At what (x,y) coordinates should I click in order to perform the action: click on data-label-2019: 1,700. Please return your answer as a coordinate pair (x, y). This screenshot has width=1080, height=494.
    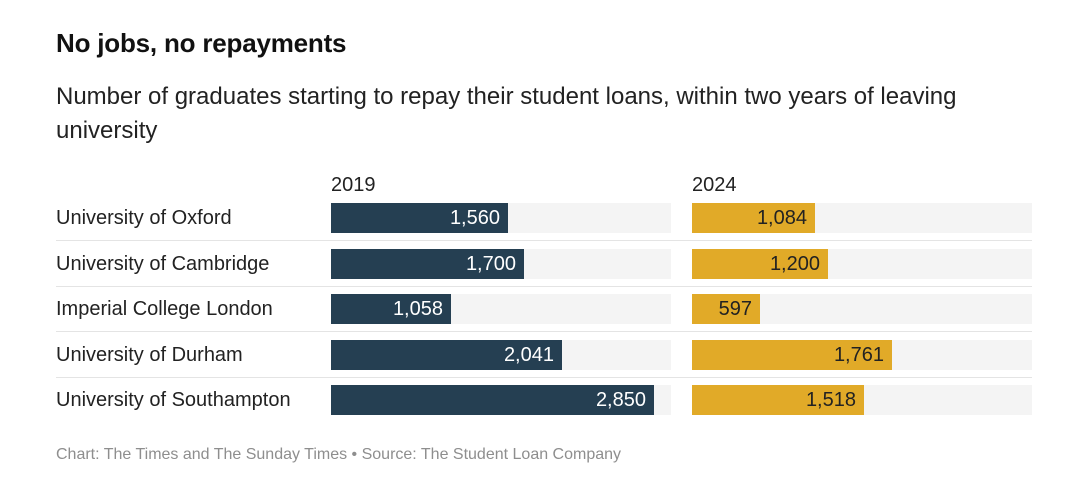
    Looking at the image, I should click on (490, 264).